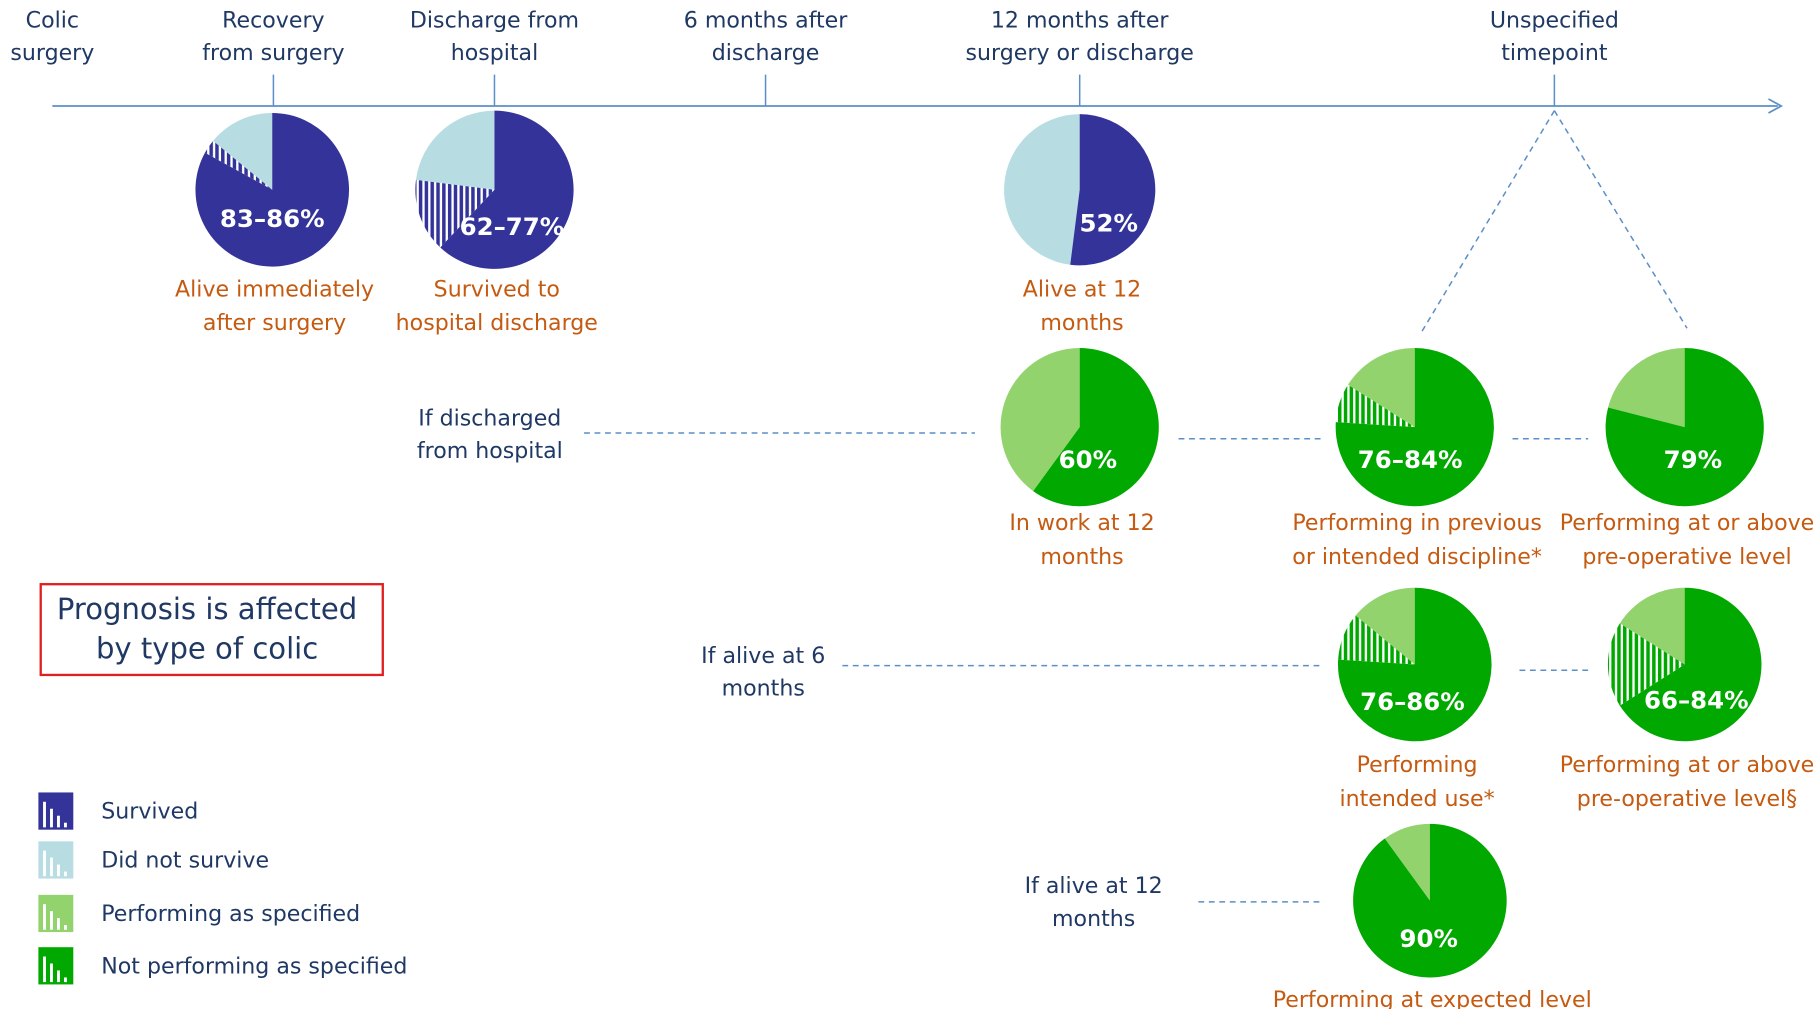  What do you see at coordinates (1686, 557) in the screenshot?
I see `pie-caption: pre-operative level` at bounding box center [1686, 557].